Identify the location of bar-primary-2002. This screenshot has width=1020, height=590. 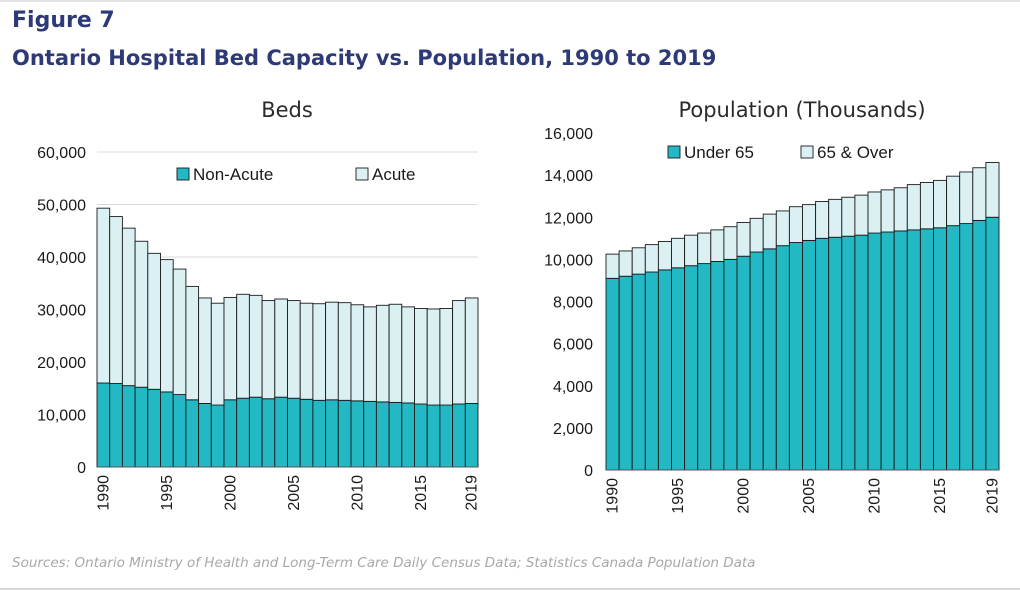
(255, 432).